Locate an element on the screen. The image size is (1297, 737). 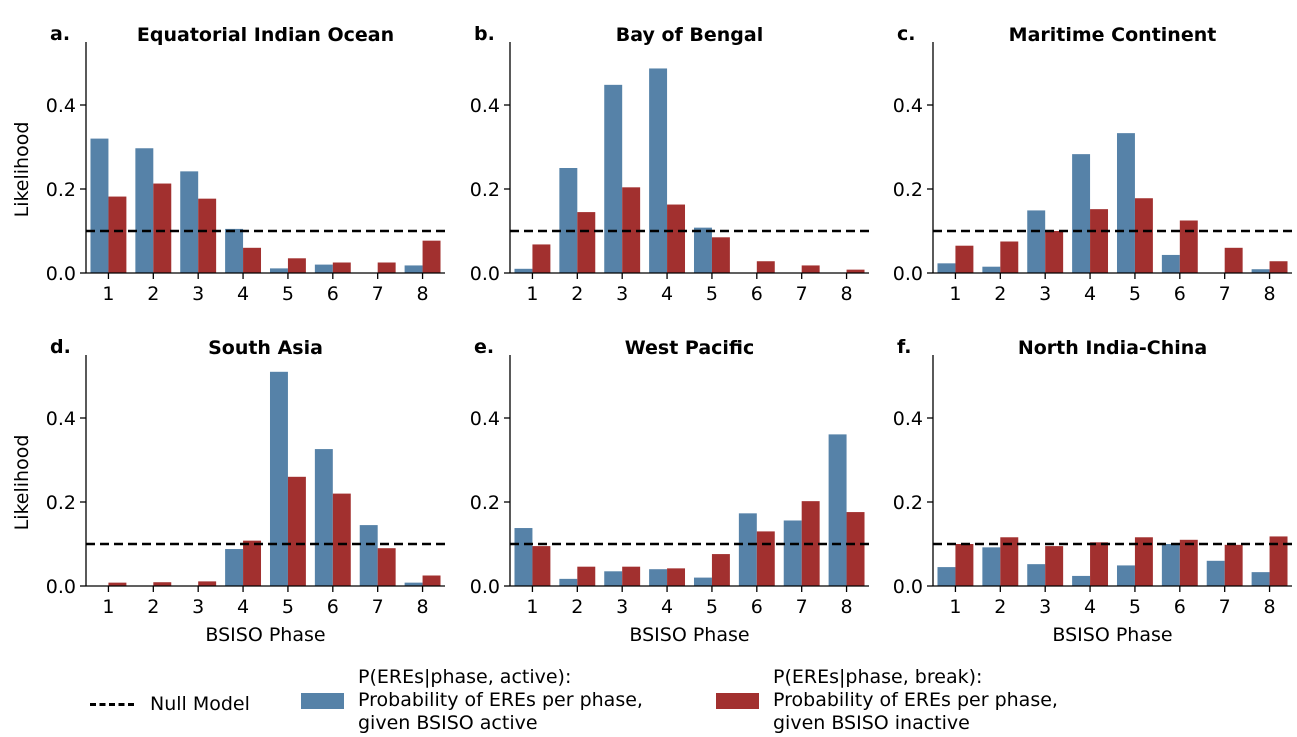
panel-b-ytick-label-0.0: 0.0 is located at coordinates (485, 274).